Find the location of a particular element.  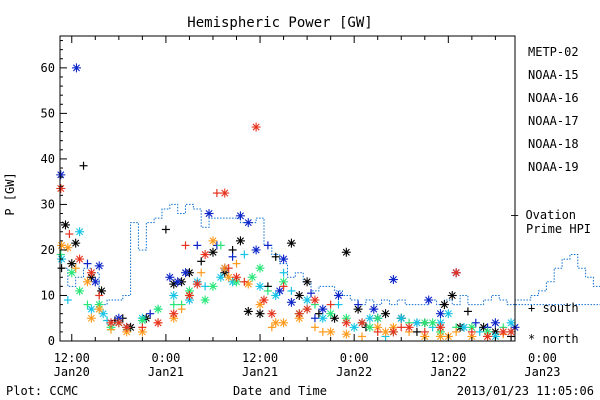

y-tick-label: 50 is located at coordinates (48, 113).